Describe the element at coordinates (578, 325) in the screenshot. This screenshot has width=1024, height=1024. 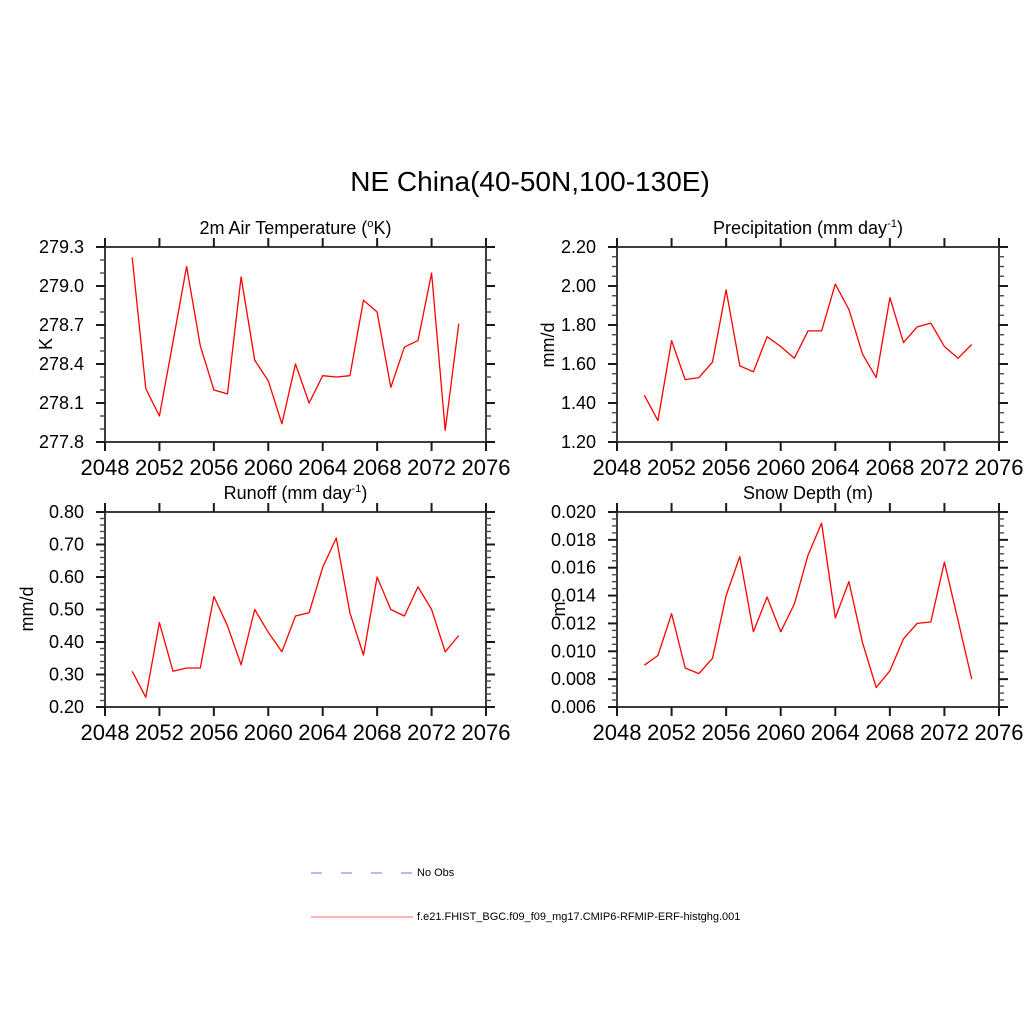
I see `y-tick-label: 1.80` at that location.